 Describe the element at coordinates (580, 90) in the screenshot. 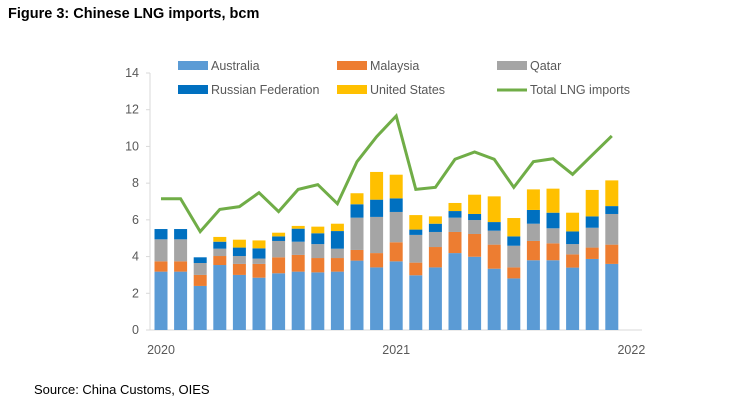

I see `legend-label: Total LNG imports` at that location.